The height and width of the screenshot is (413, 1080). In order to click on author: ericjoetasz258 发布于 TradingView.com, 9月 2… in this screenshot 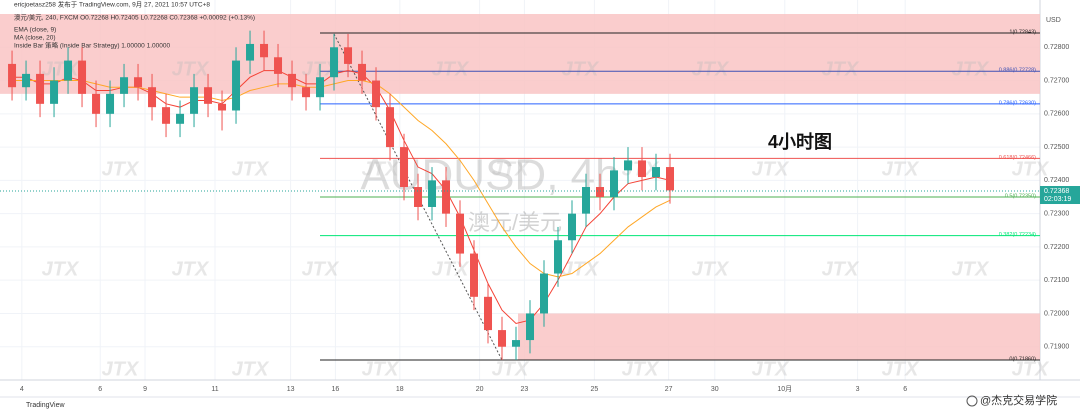, I will do `click(112, 4)`.